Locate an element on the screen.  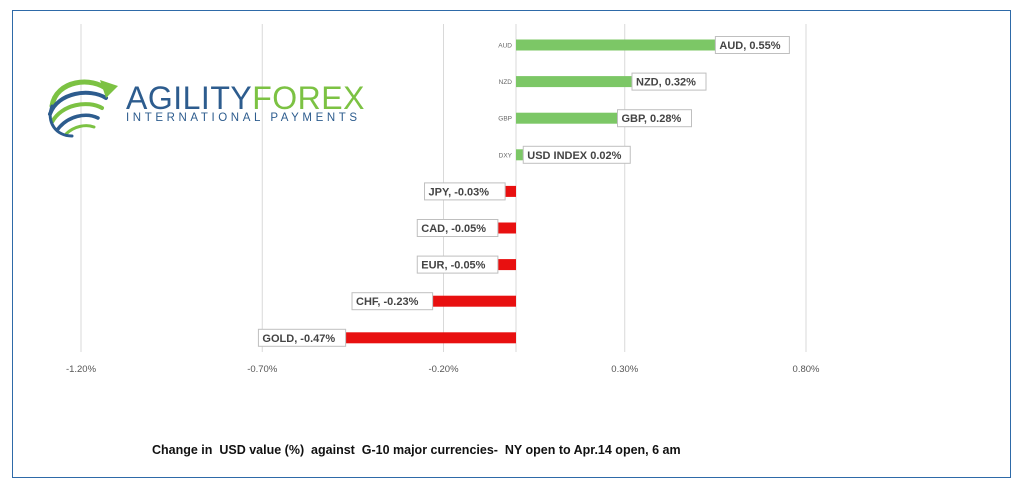
data-label: JPY, -0.03% is located at coordinates (465, 191).